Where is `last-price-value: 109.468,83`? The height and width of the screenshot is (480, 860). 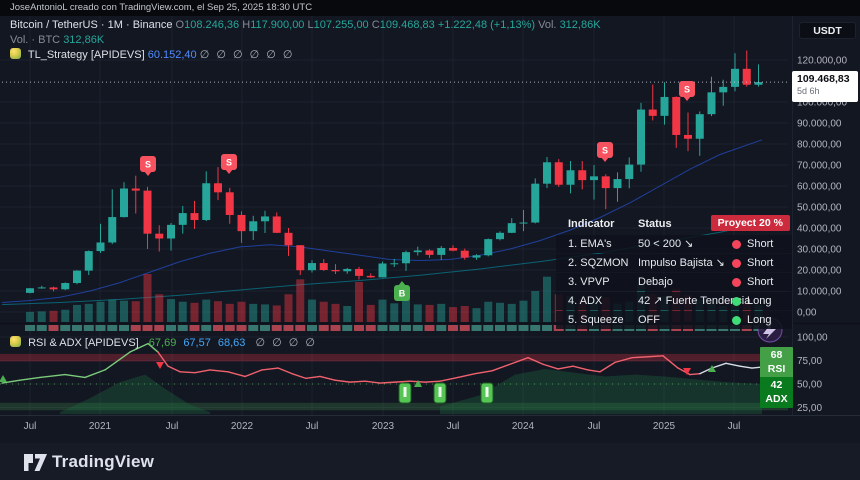
last-price-value: 109.468,83 is located at coordinates (823, 79).